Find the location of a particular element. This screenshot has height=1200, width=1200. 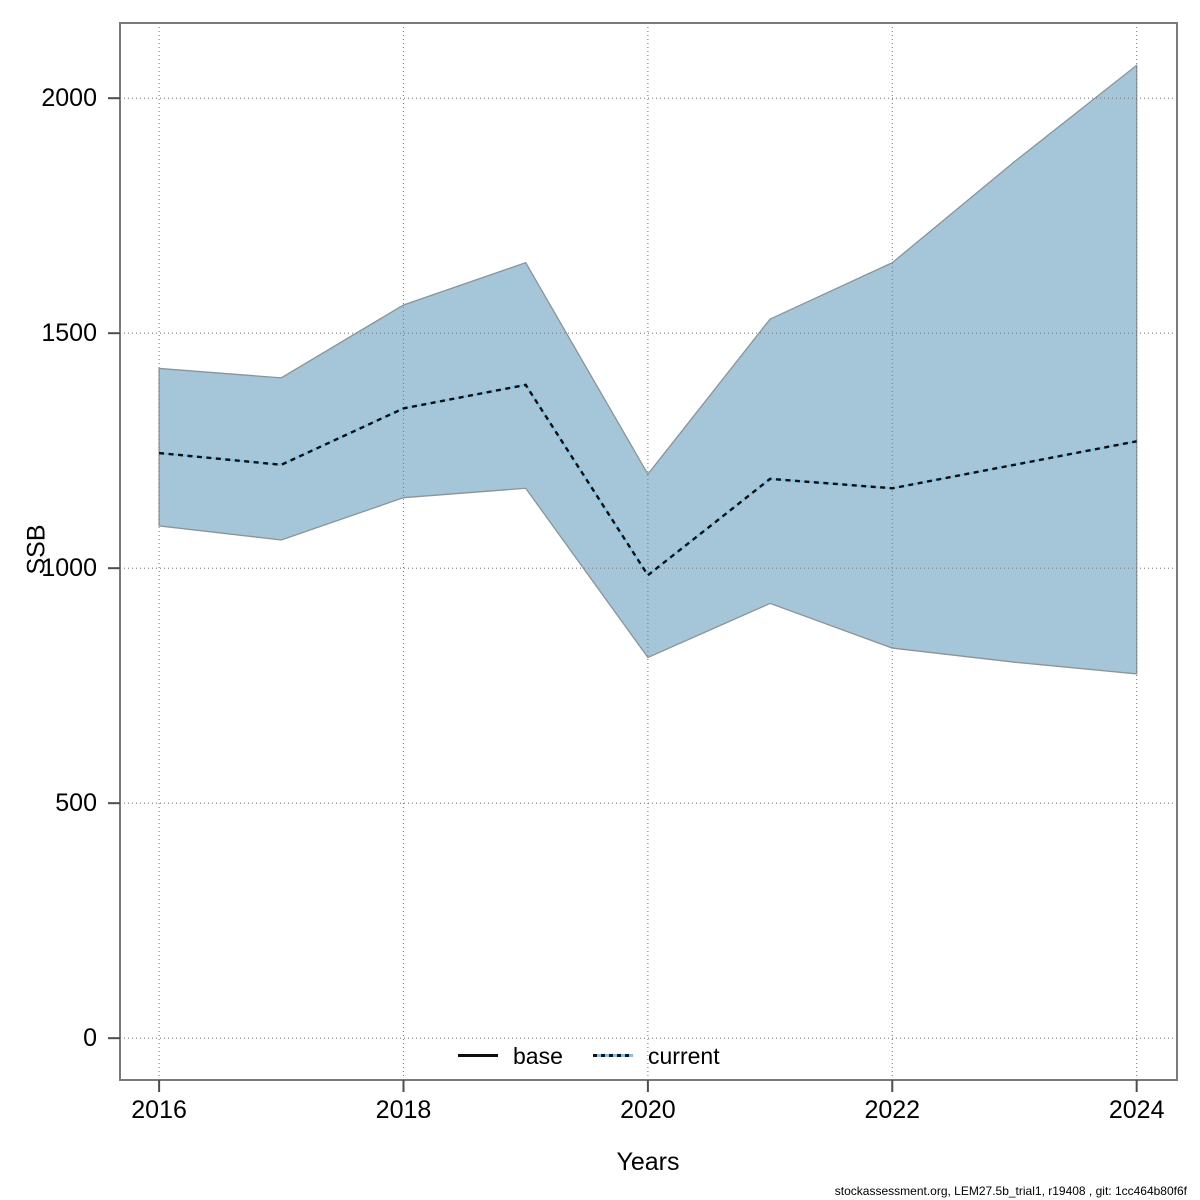

y-tick-label: 0 is located at coordinates (90, 1038).